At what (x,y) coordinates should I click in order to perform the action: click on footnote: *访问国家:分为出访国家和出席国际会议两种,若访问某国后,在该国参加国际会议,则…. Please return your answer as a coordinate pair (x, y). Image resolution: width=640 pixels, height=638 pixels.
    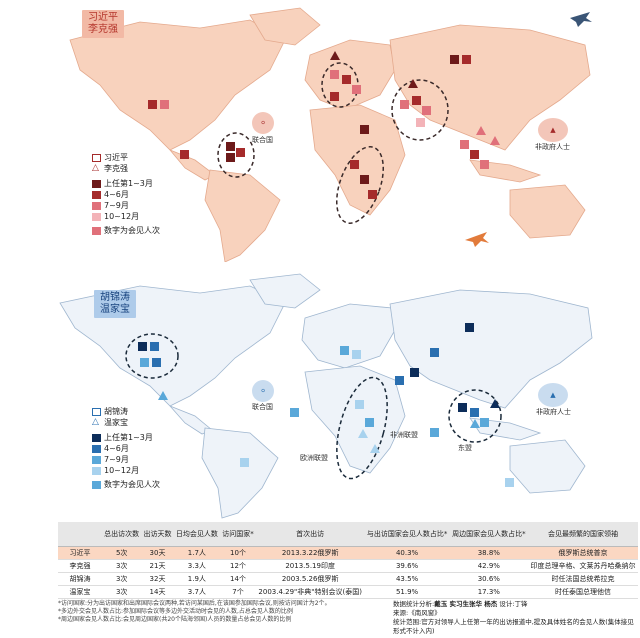
    Looking at the image, I should click on (194, 603).